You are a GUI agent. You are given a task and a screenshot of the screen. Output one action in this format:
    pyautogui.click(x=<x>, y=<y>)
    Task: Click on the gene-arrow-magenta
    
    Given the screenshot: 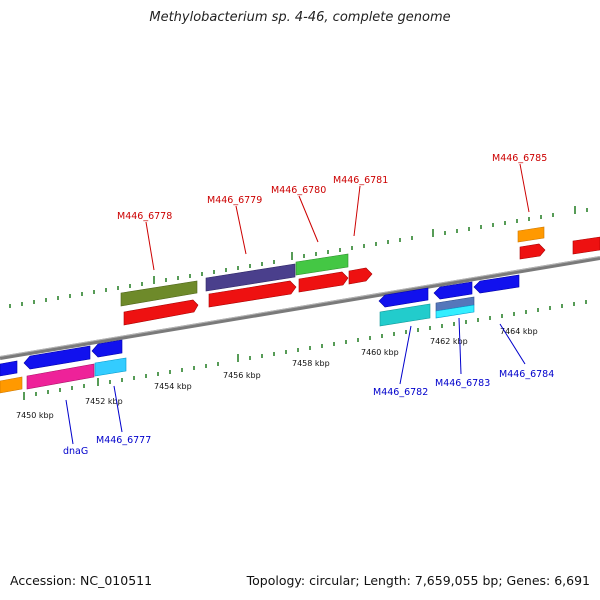 What is the action you would take?
    pyautogui.click(x=60, y=376)
    